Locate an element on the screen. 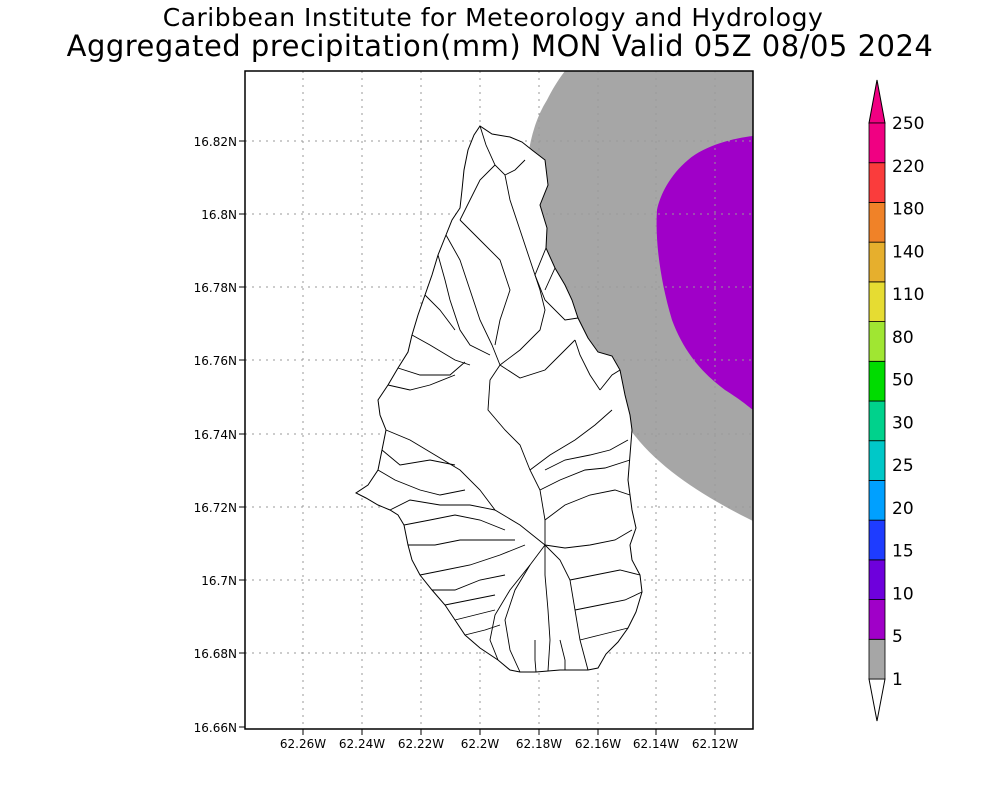  y-tick-label: 16.82N is located at coordinates (215, 142).